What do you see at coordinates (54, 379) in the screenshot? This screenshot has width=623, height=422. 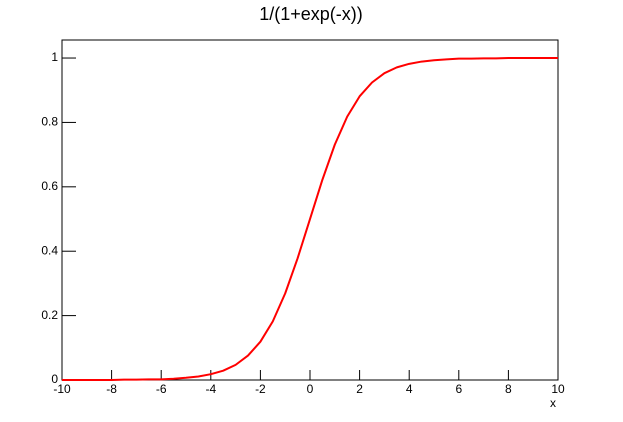 I see `y-tick-label: 0` at bounding box center [54, 379].